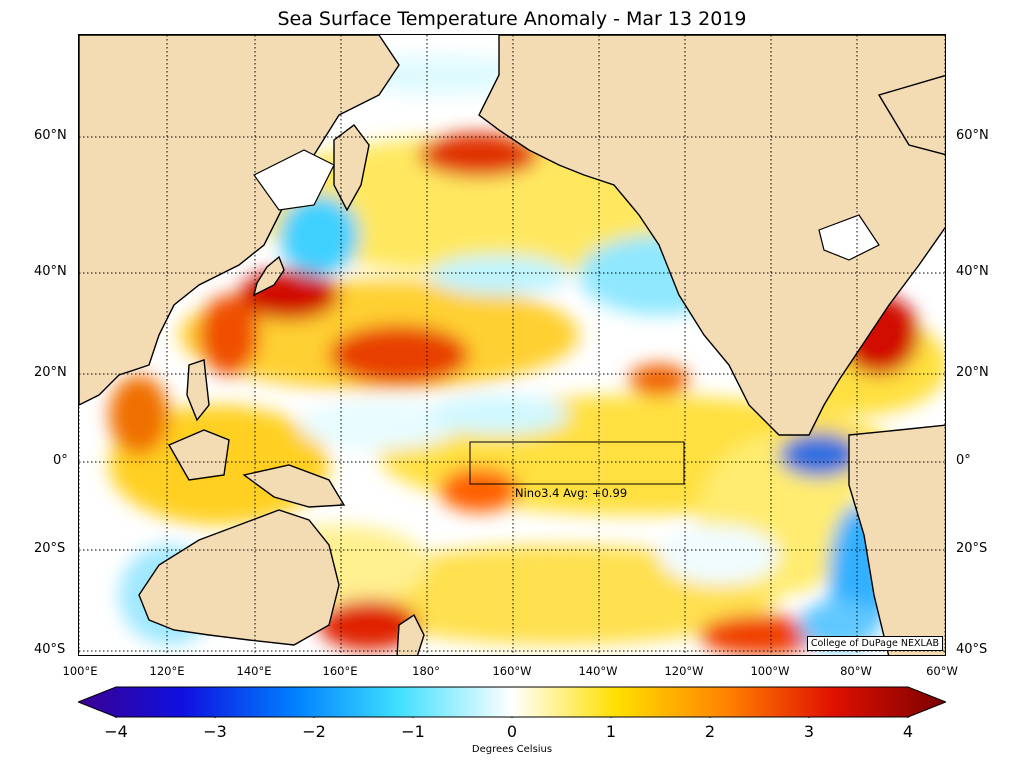 Image resolution: width=1024 pixels, height=768 pixels. I want to click on lon-label-140e: 140°E, so click(254, 671).